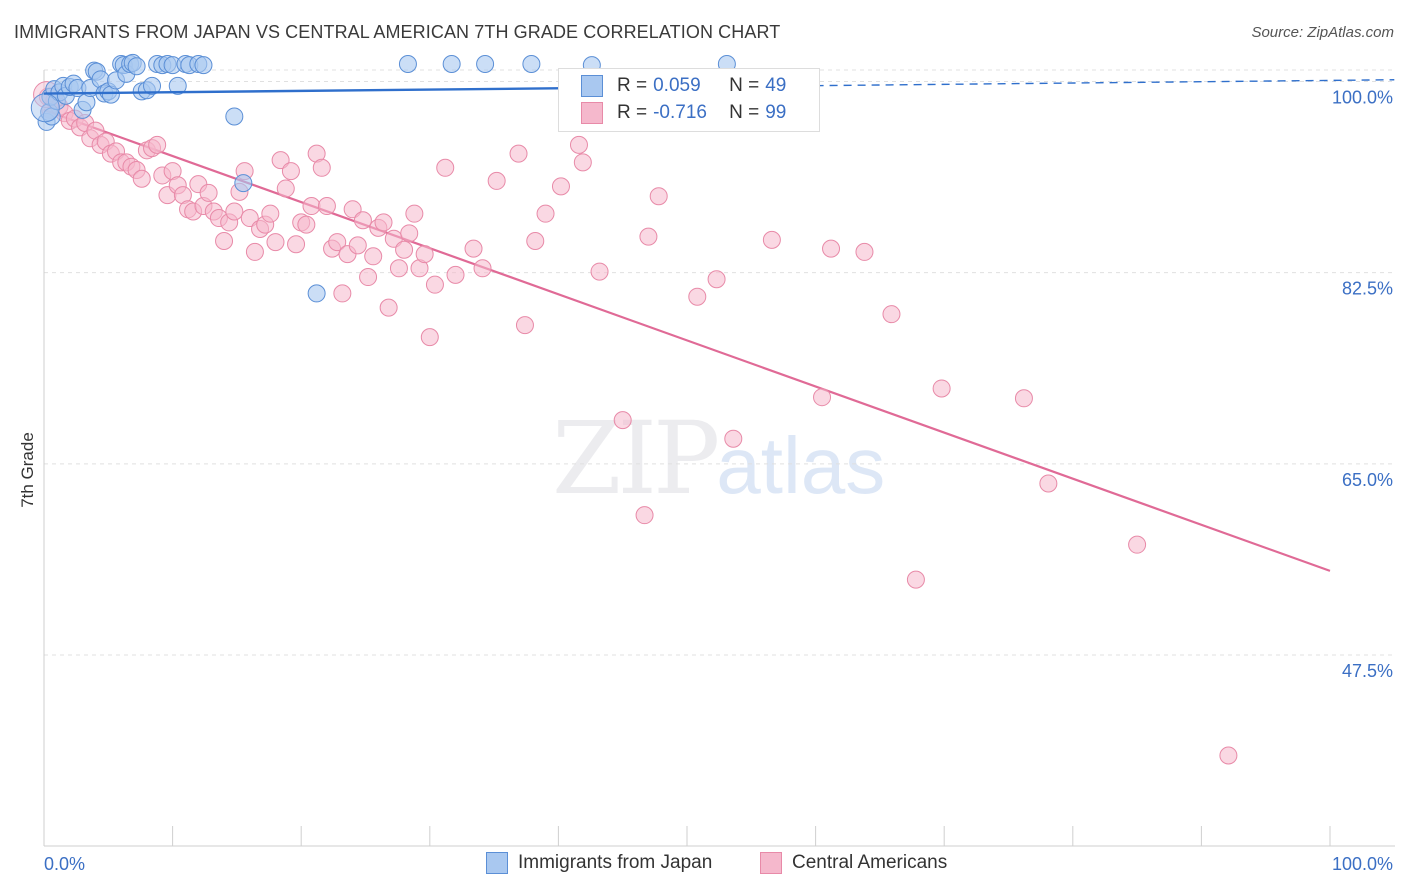 This screenshot has width=1406, height=892. What do you see at coordinates (497, 863) in the screenshot?
I see `series-swatch-japan` at bounding box center [497, 863].